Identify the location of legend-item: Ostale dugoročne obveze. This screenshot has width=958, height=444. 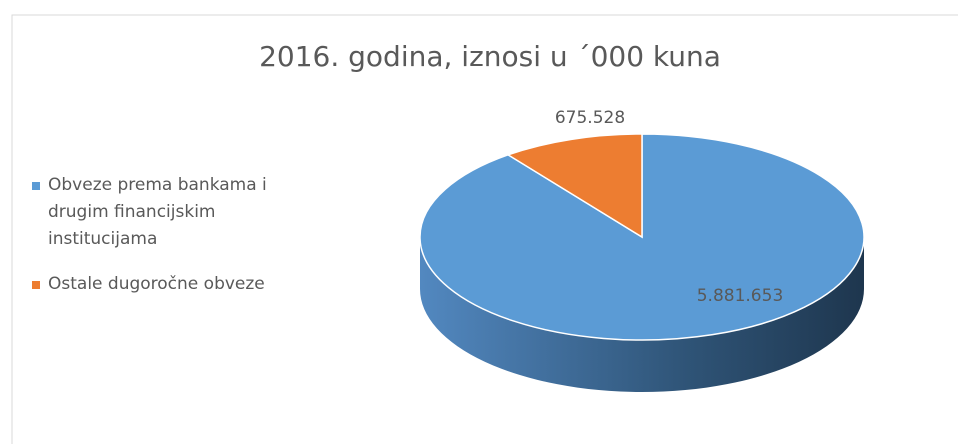
(177, 284).